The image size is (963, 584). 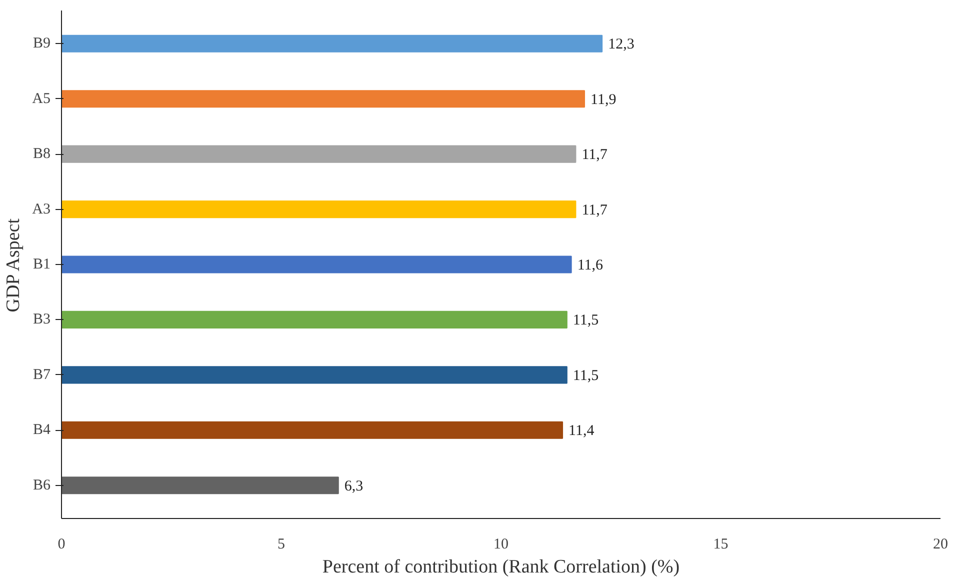 What do you see at coordinates (581, 431) in the screenshot?
I see `data-label: 11,4` at bounding box center [581, 431].